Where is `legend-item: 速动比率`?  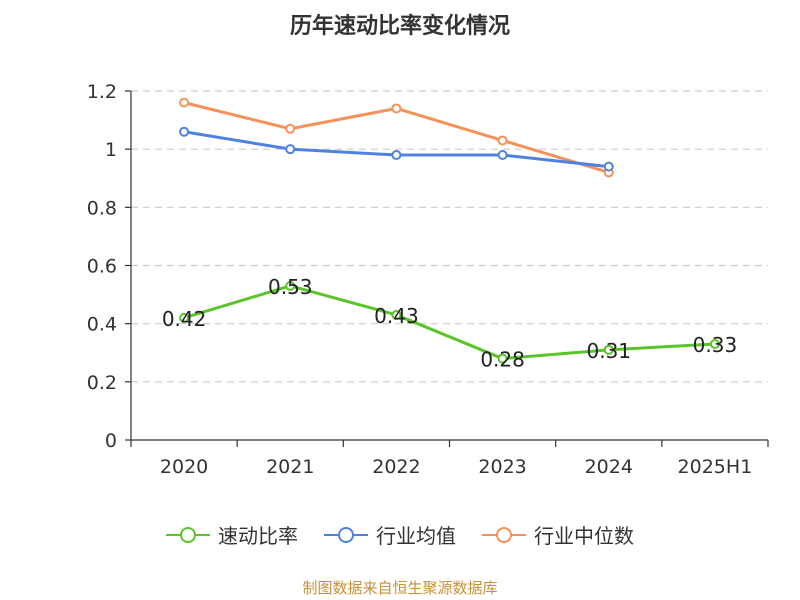 legend-item: 速动比率 is located at coordinates (232, 534).